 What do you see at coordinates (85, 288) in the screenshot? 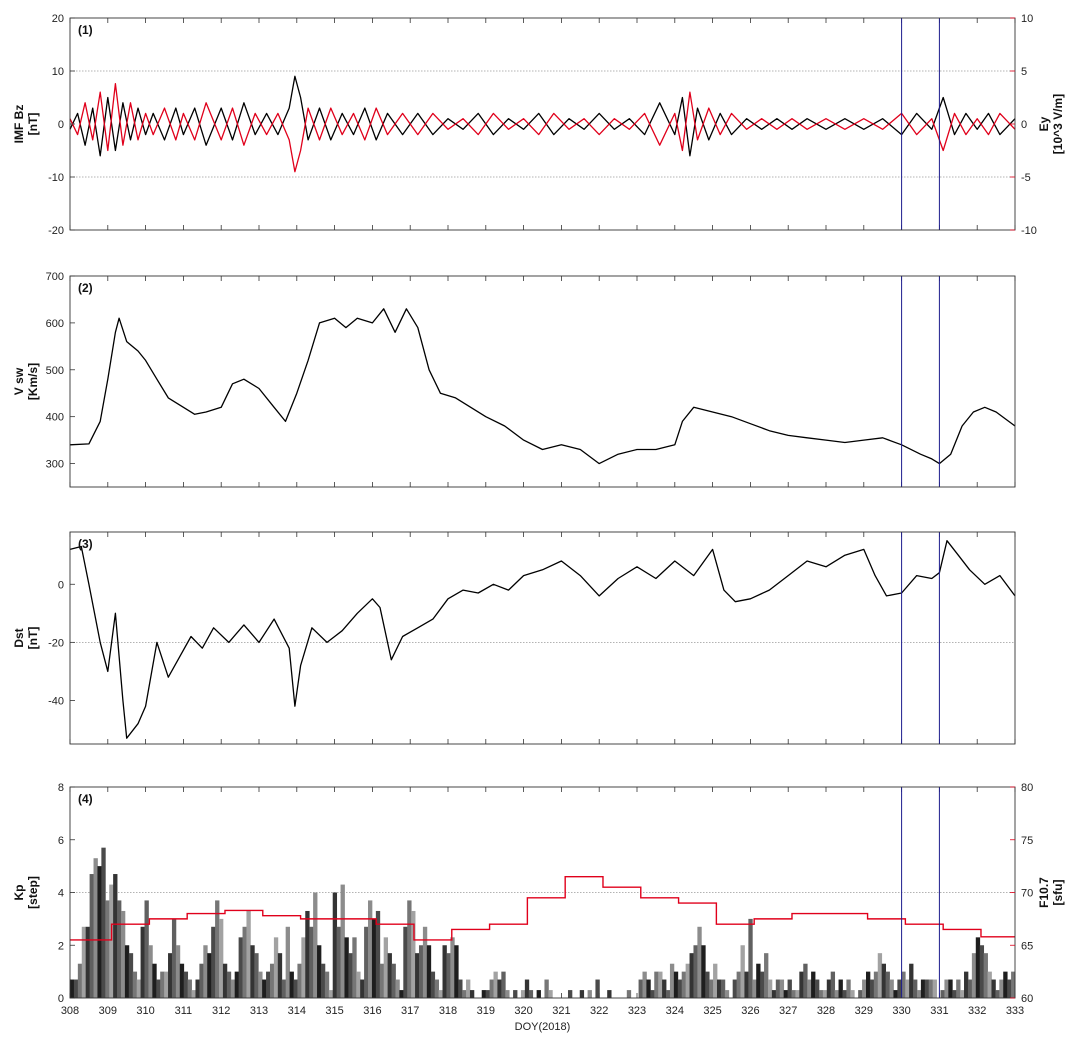
I see `panel-label: (2)` at bounding box center [85, 288].